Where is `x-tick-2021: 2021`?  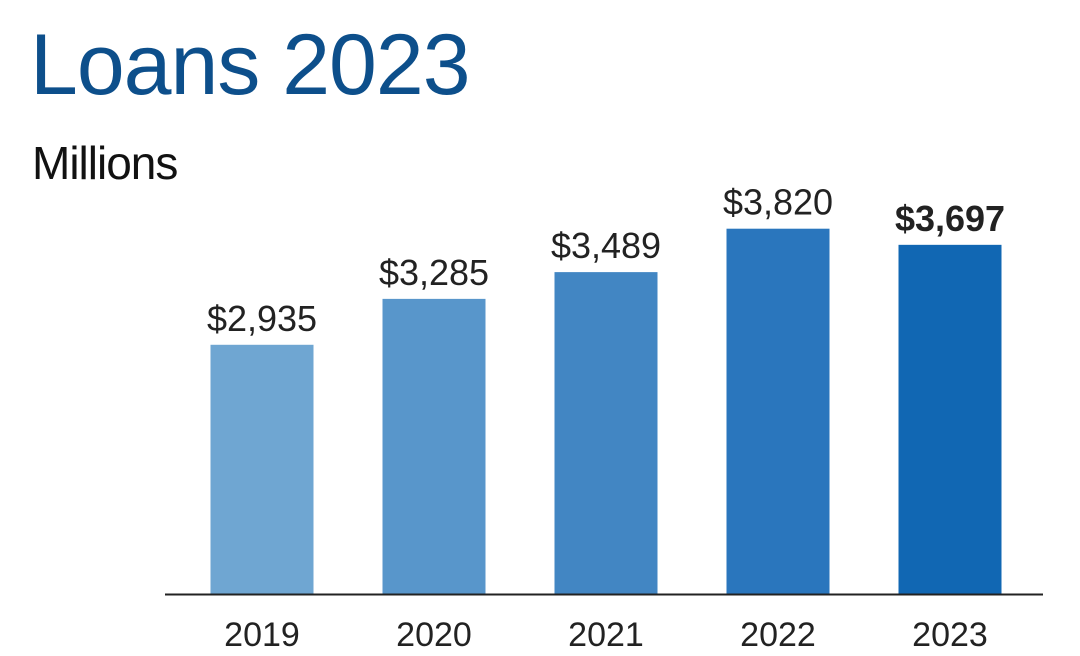 x-tick-2021: 2021 is located at coordinates (606, 635).